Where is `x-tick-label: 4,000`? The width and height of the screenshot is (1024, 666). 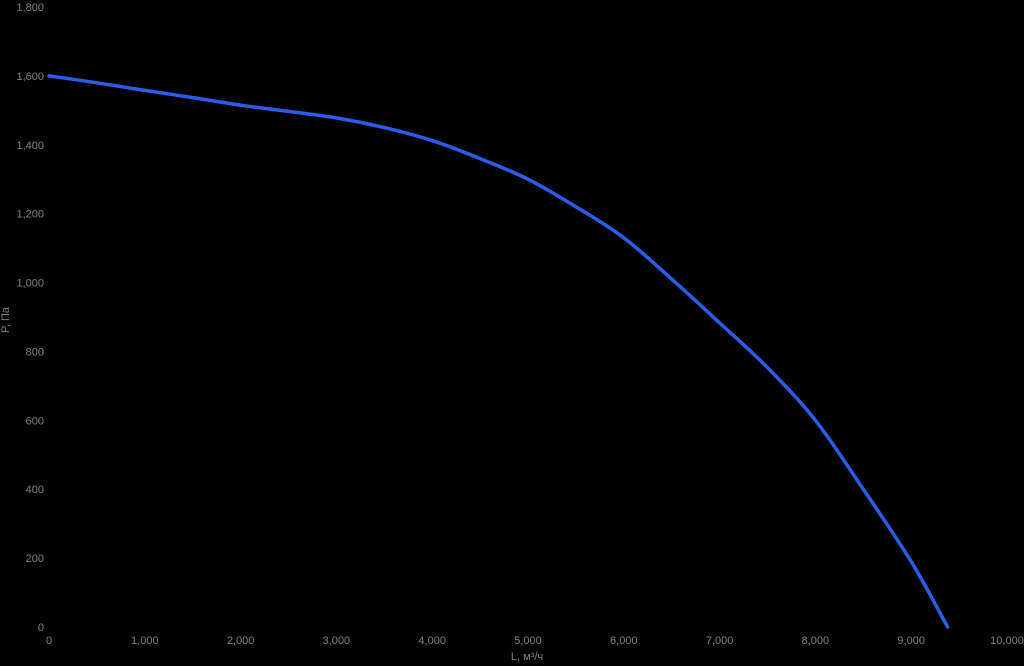
x-tick-label: 4,000 is located at coordinates (432, 641).